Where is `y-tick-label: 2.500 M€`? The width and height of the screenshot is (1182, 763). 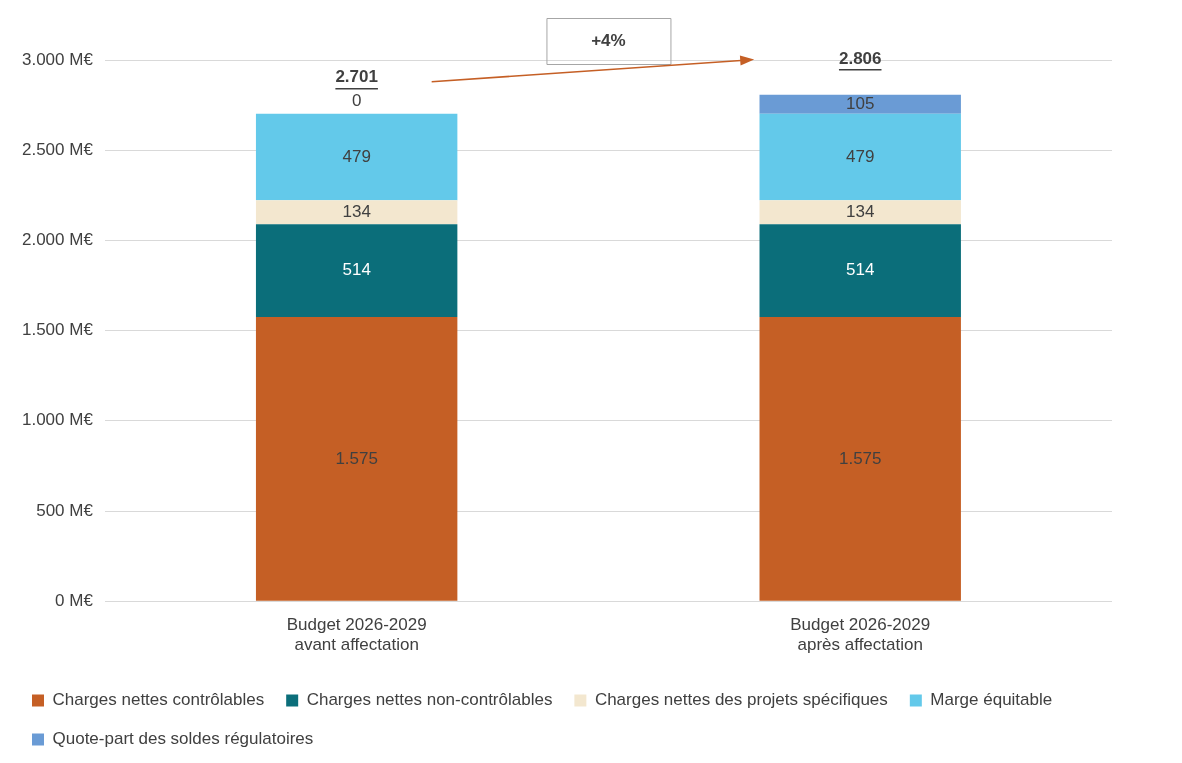 y-tick-label: 2.500 M€ is located at coordinates (57, 149).